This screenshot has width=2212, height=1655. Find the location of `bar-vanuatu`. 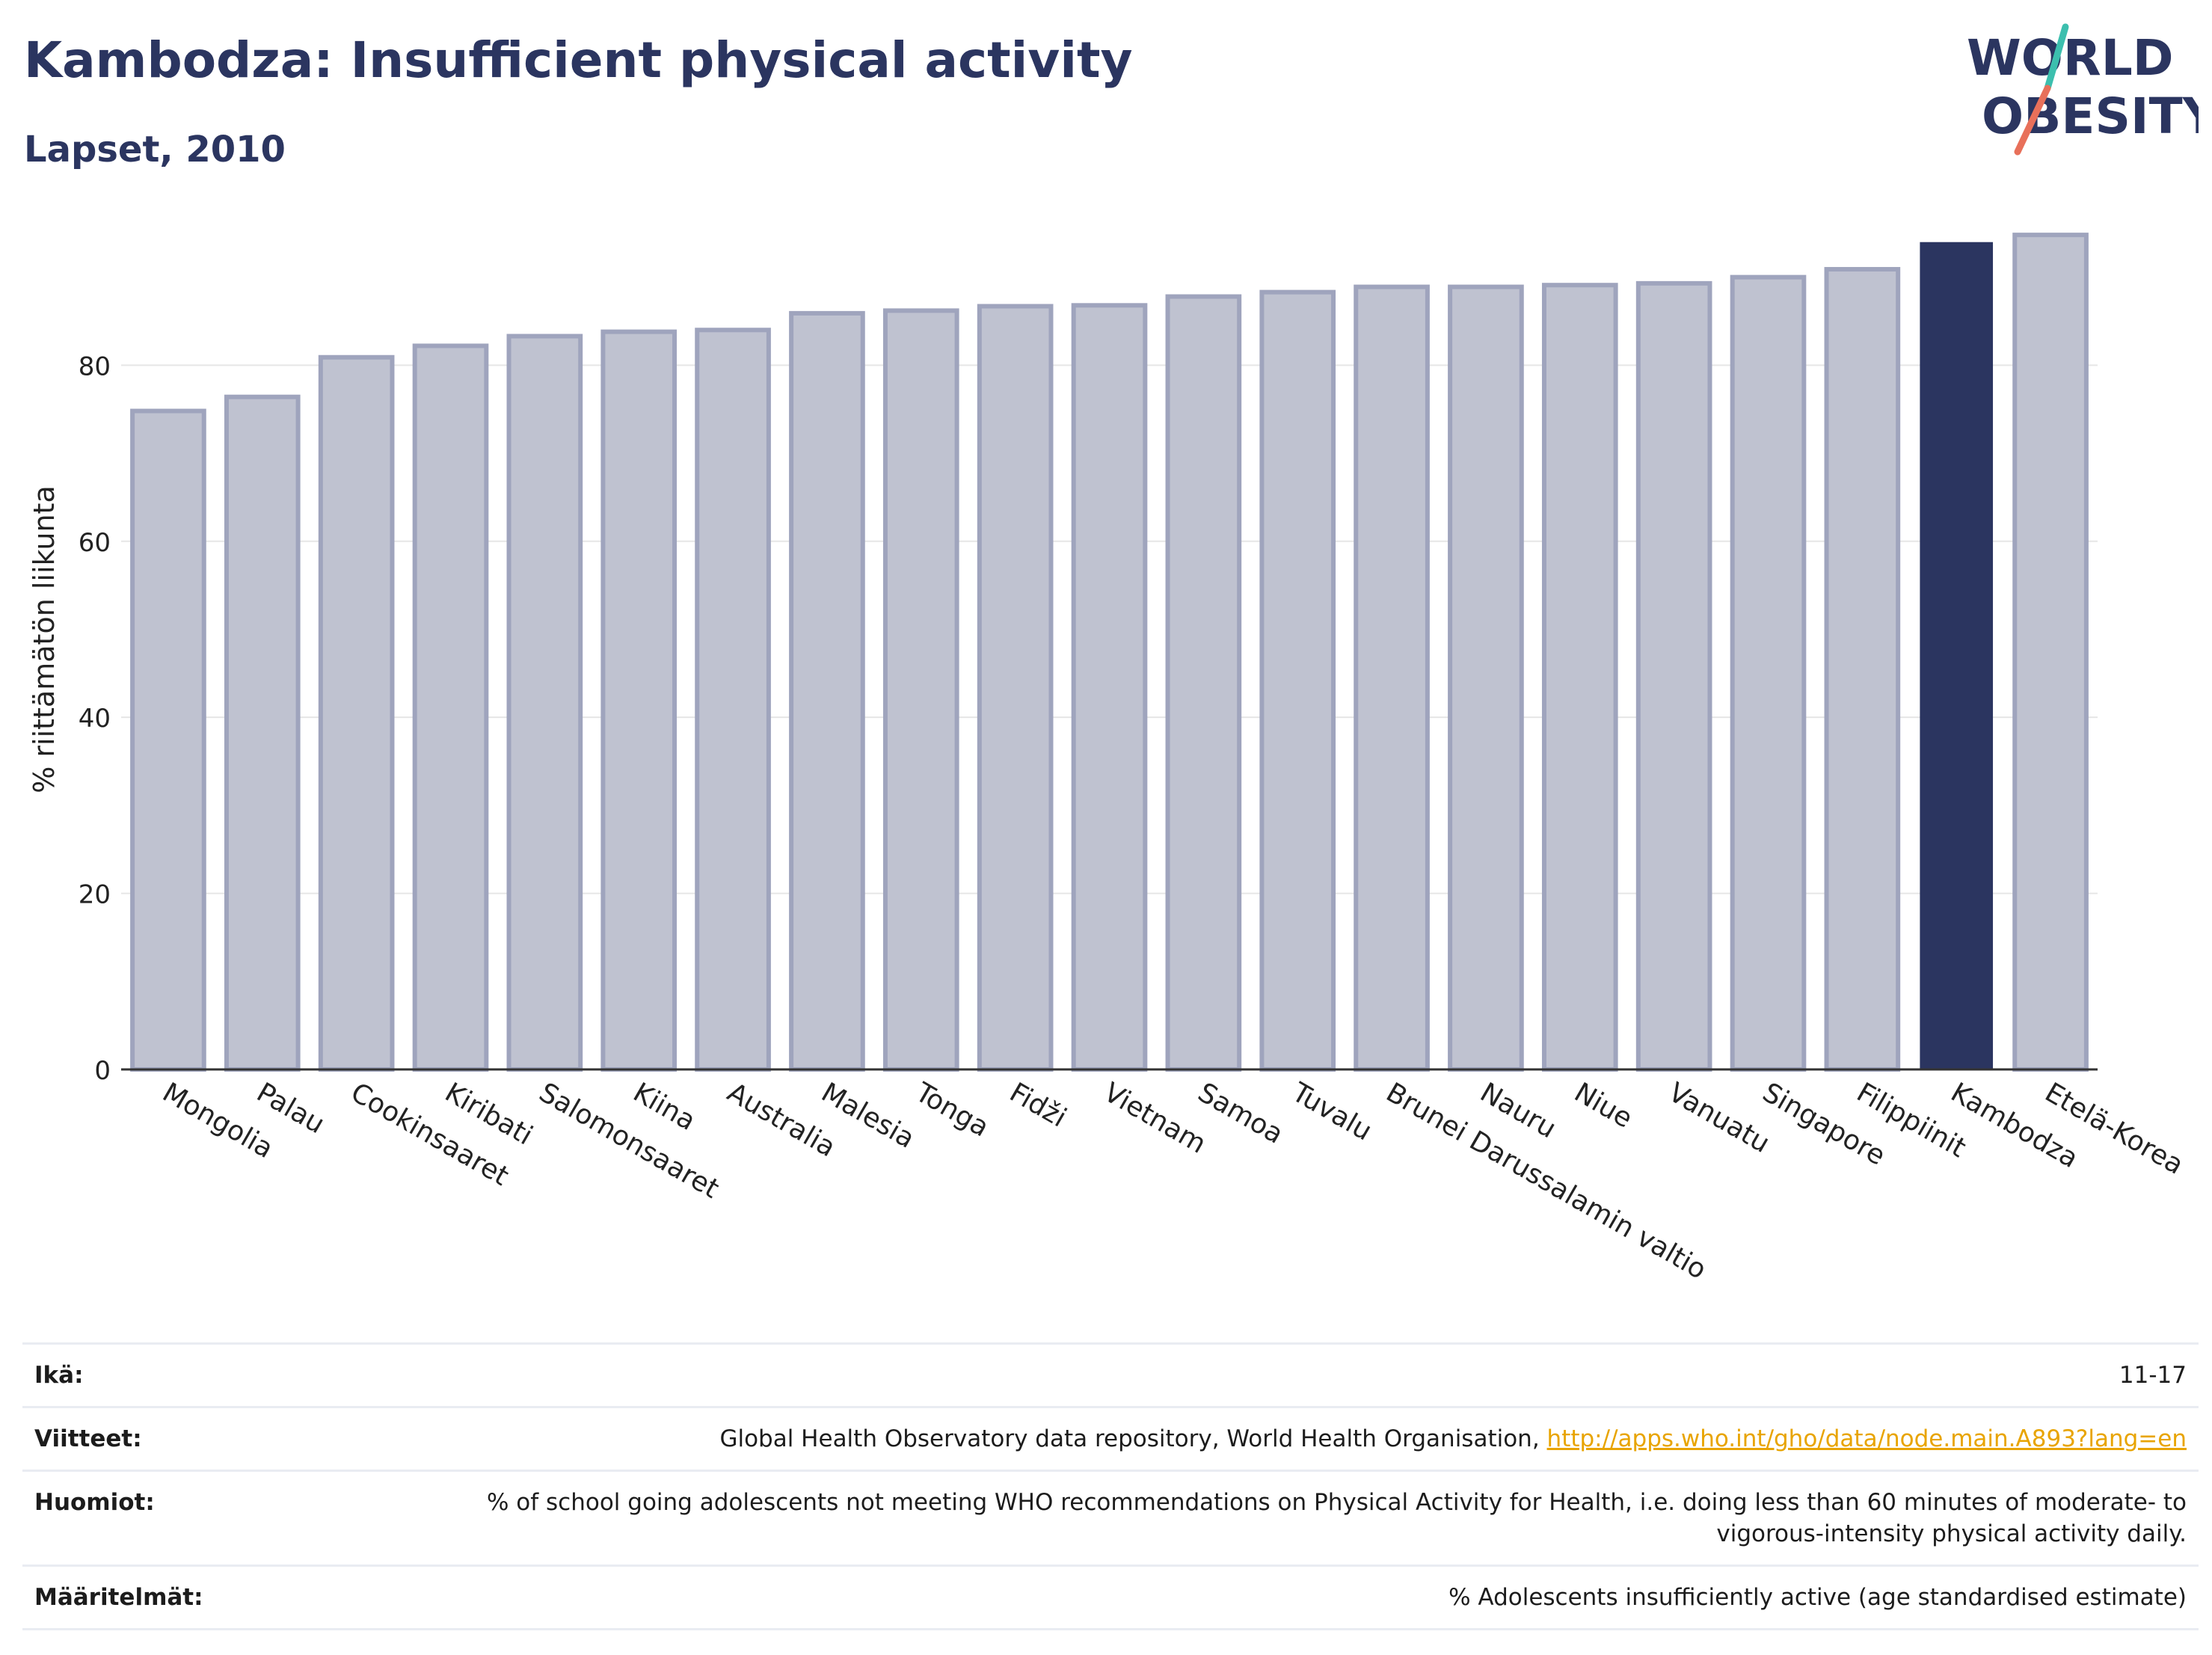

bar-vanuatu is located at coordinates (1673, 676).